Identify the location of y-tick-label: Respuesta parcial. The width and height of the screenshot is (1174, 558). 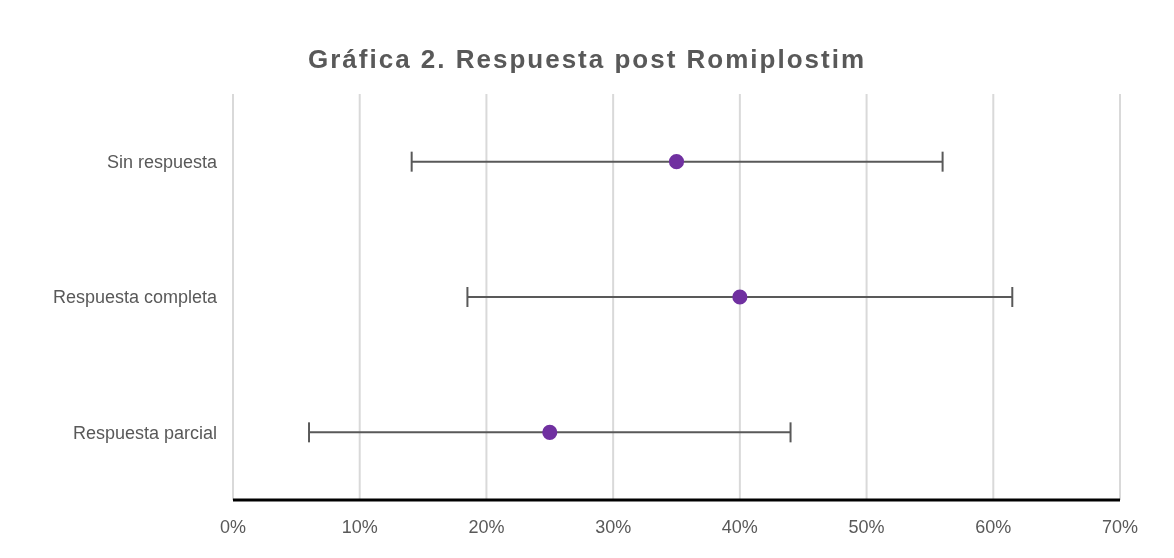
(144, 432).